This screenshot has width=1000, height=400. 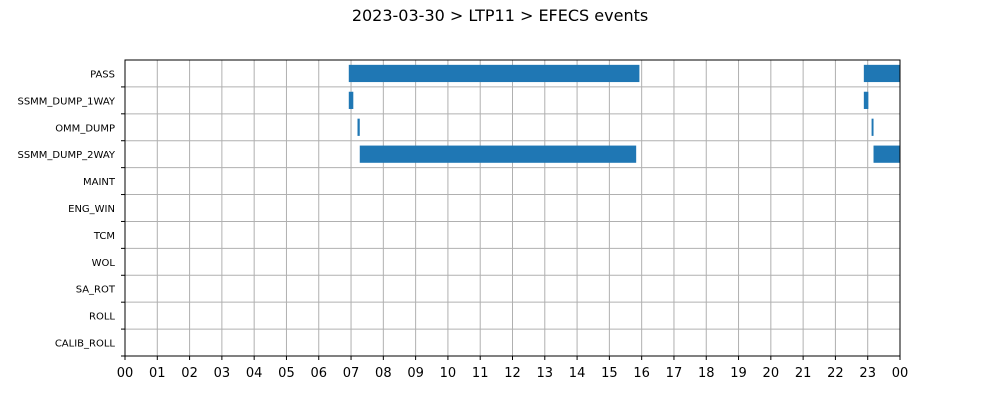 I want to click on x-tick-label: 07, so click(x=351, y=373).